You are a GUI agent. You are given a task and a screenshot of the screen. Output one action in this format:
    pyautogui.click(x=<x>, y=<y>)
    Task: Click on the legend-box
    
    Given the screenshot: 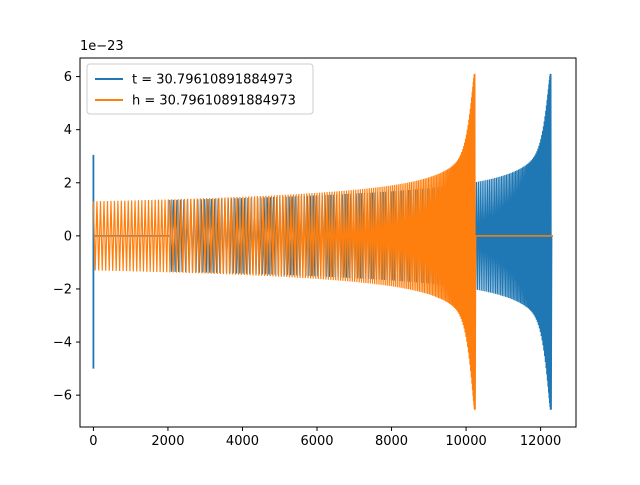 What is the action you would take?
    pyautogui.click(x=200, y=89)
    